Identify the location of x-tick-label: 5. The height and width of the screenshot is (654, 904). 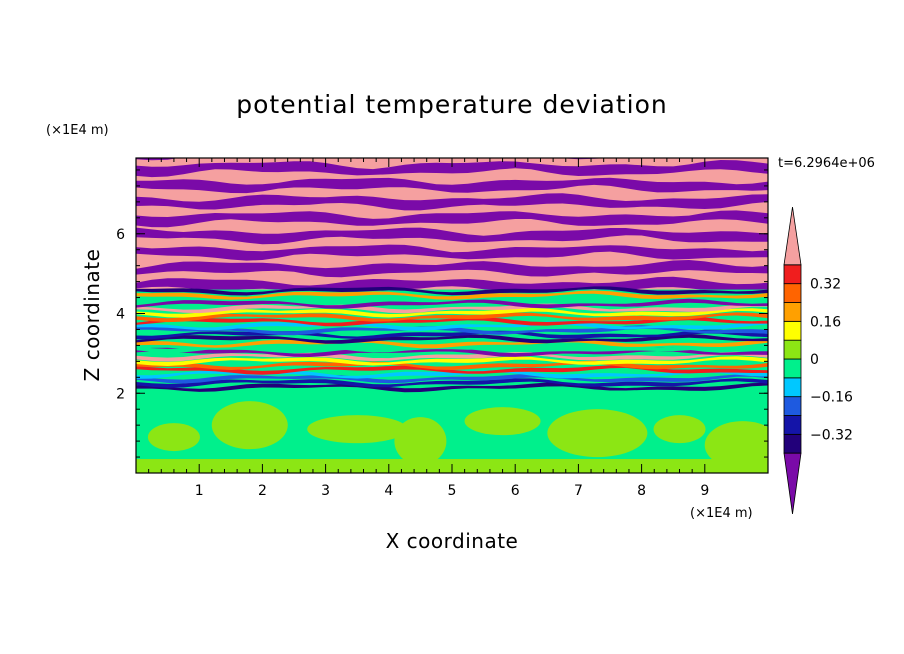
(452, 491).